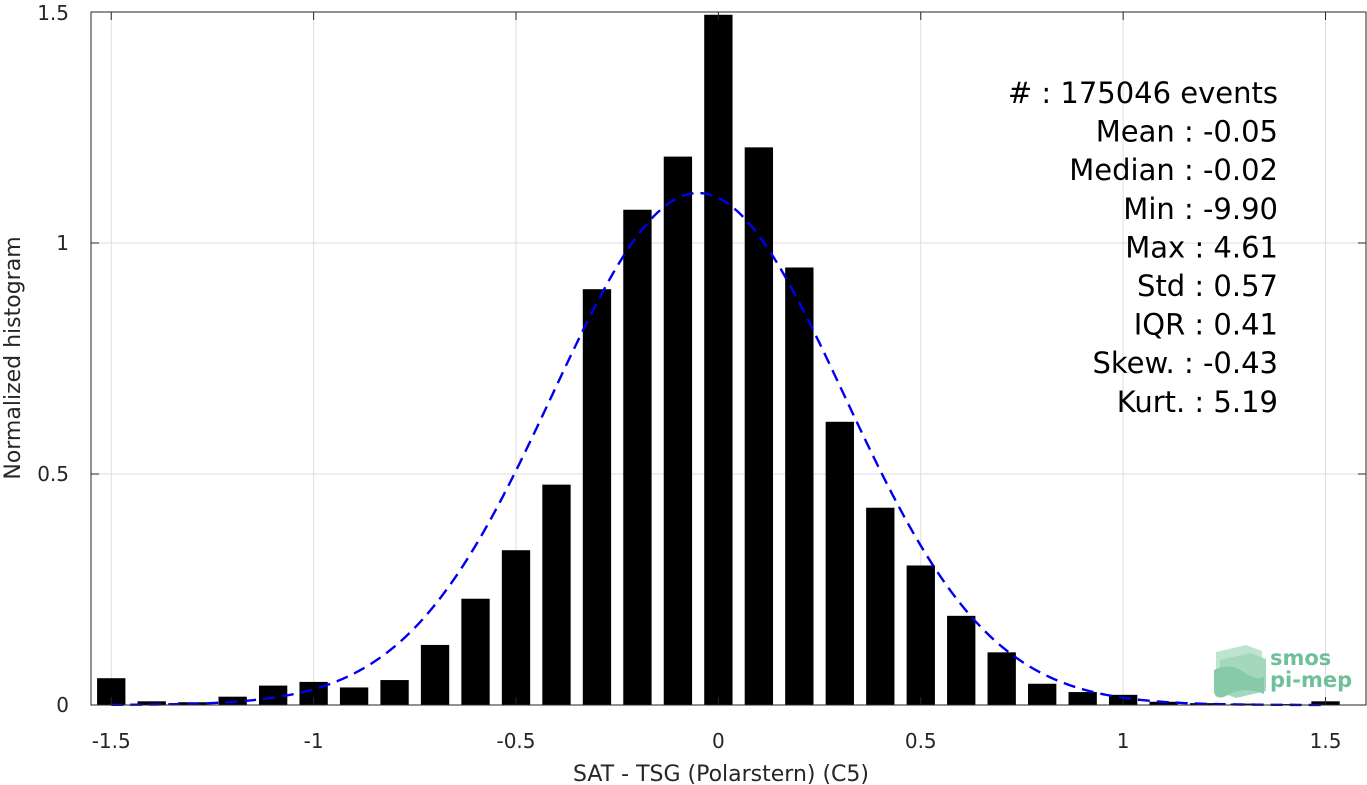 This screenshot has width=1367, height=785. I want to click on x-tick-label: -0.5, so click(515, 741).